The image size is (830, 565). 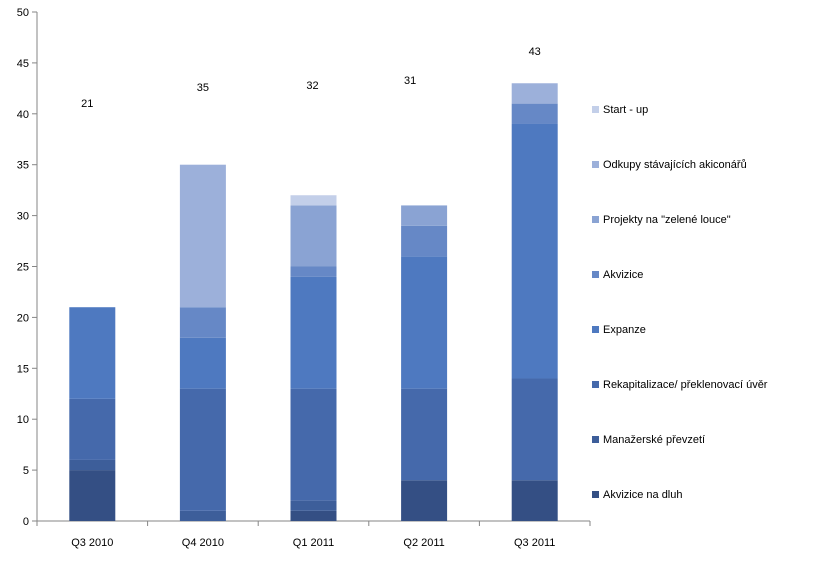 I want to click on y-tick-label: 30, so click(x=23, y=217).